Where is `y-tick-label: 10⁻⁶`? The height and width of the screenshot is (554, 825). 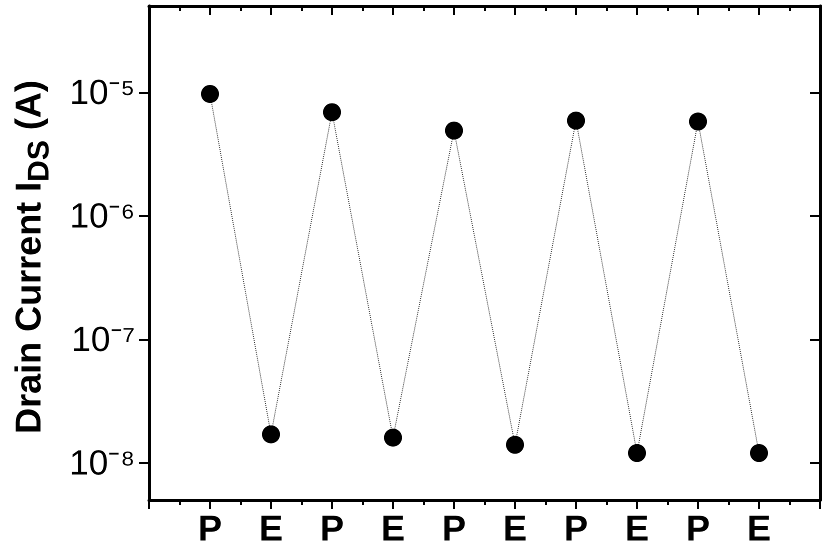 y-tick-label: 10⁻⁶ is located at coordinates (102, 216).